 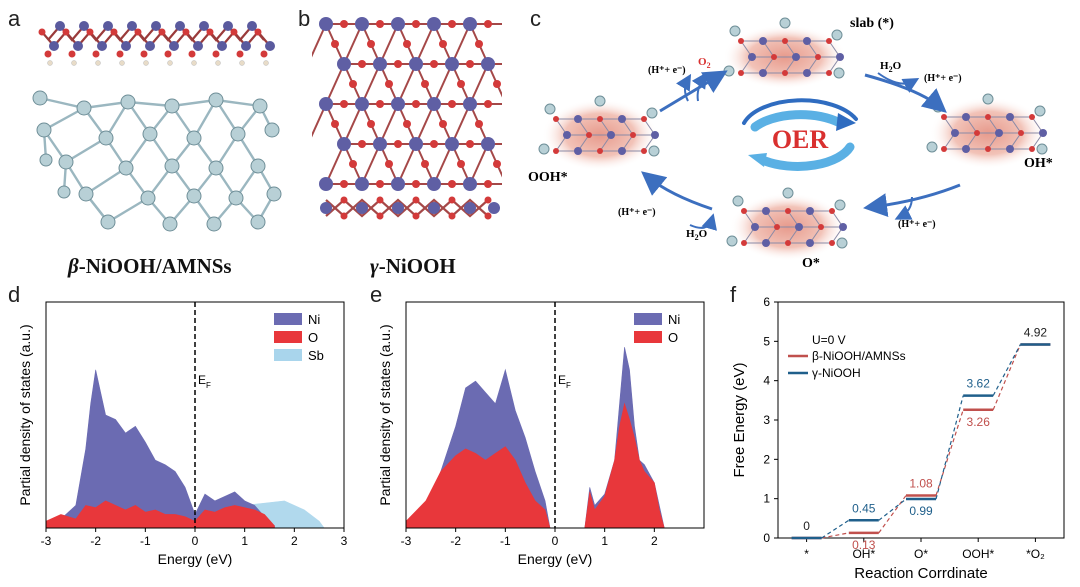 I want to click on legend-swatch-o, so click(x=288, y=337).